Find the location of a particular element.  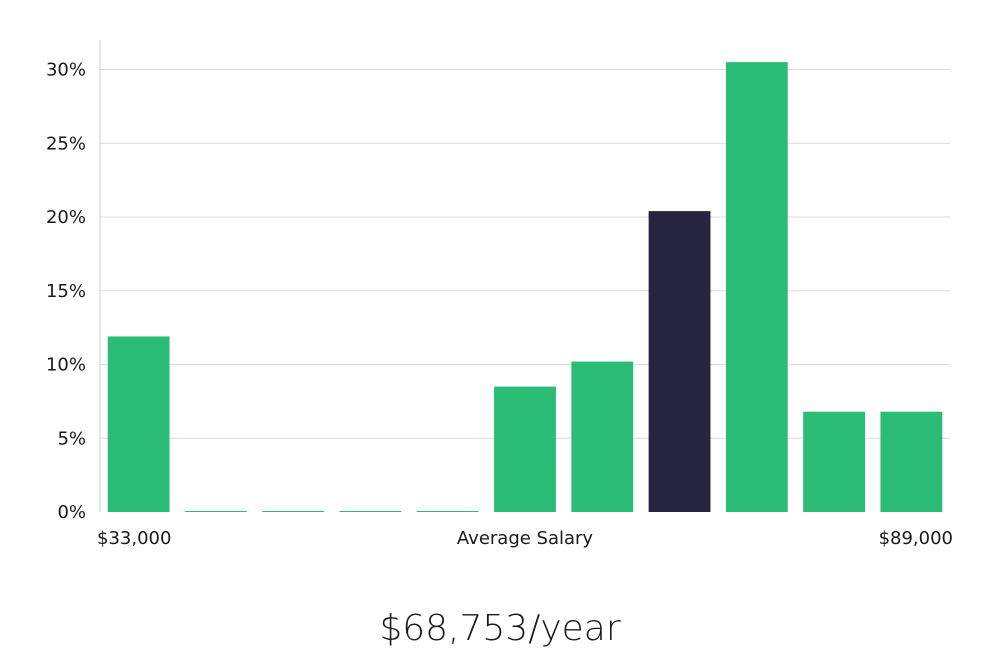

y-tick-label: 20% is located at coordinates (66, 217).